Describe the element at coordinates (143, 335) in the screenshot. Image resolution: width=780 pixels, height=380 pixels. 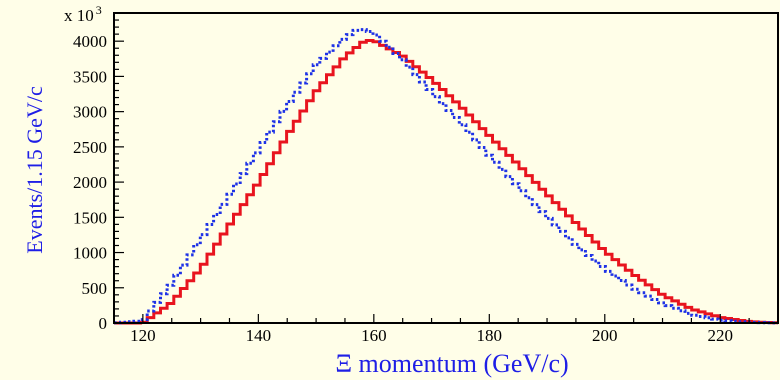
I see `x-tick-label: 120` at that location.